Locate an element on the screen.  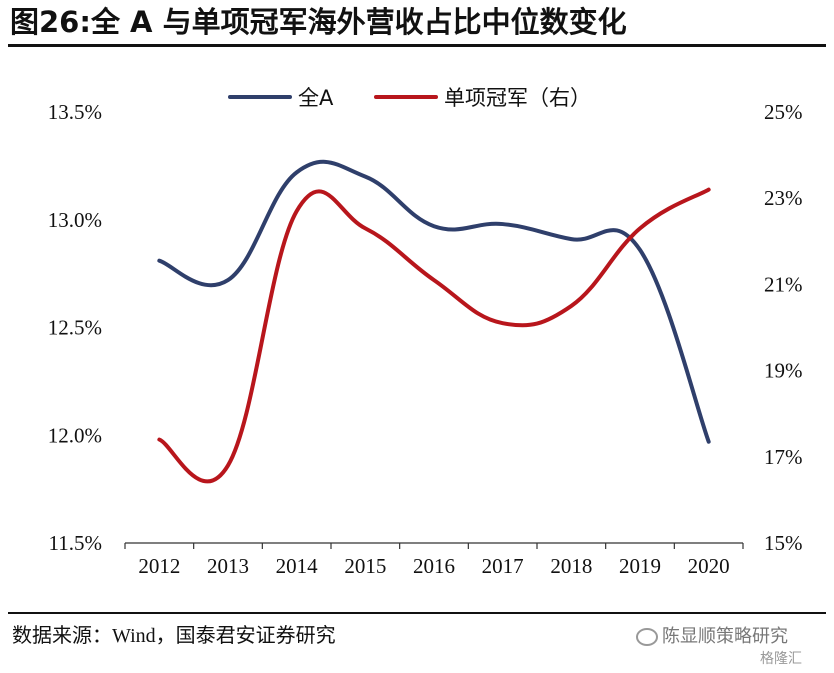
watermark: 陈显顺策略研究 is located at coordinates (712, 635).